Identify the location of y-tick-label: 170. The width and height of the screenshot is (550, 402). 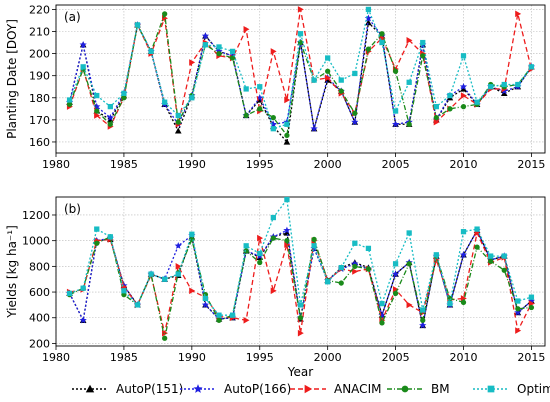
(39, 120).